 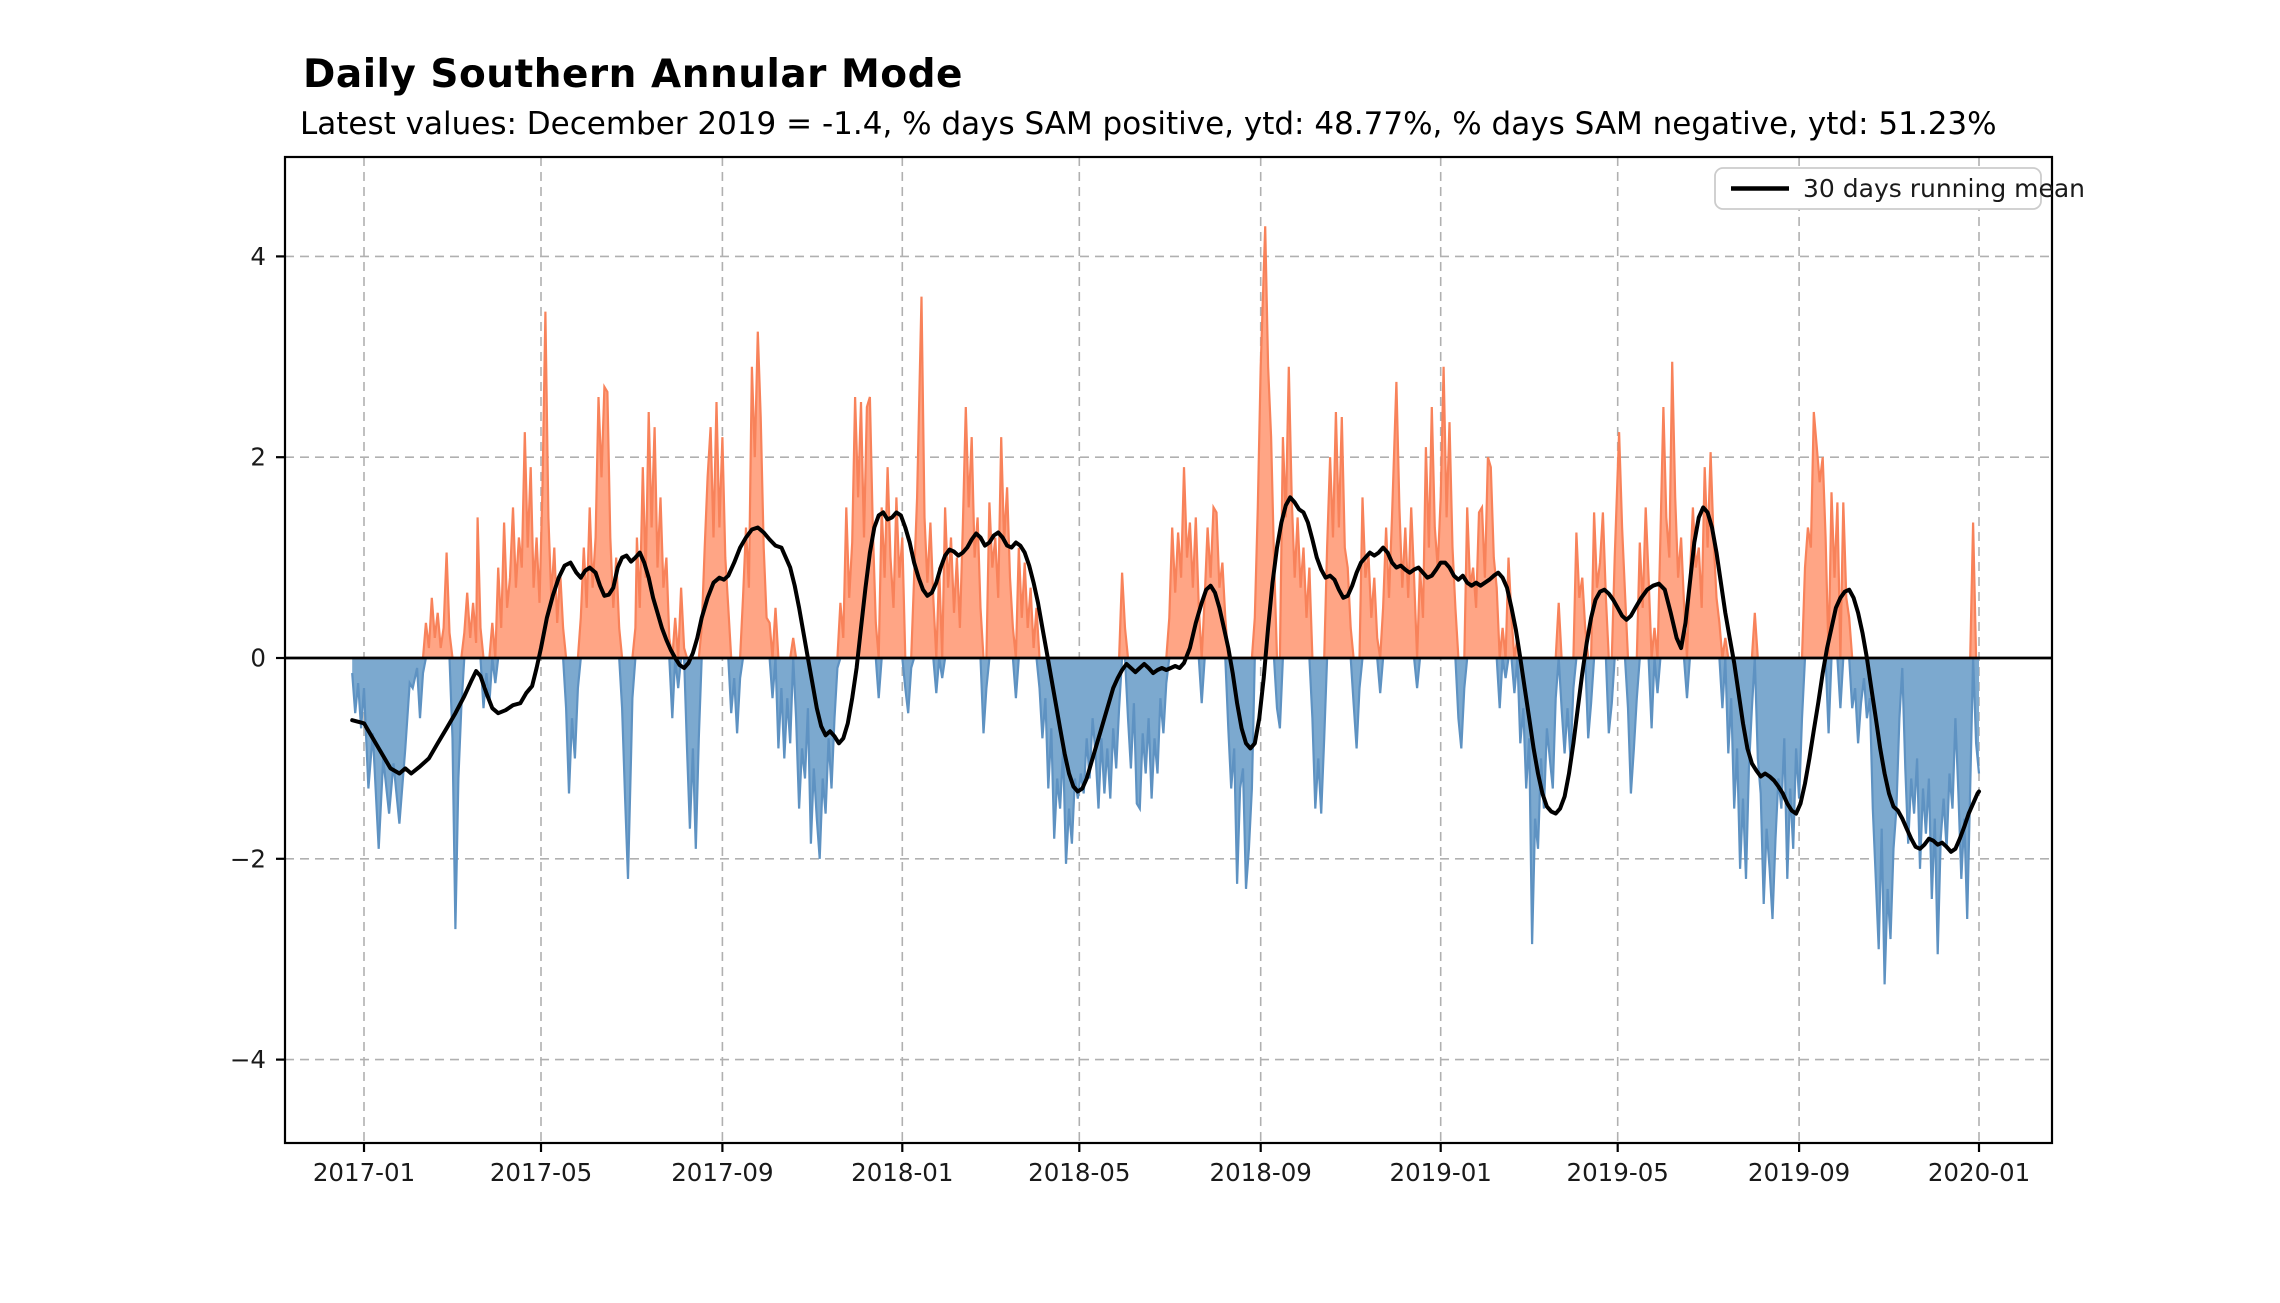 What do you see at coordinates (722, 1172) in the screenshot?
I see `x-tick-label: 2017-09` at bounding box center [722, 1172].